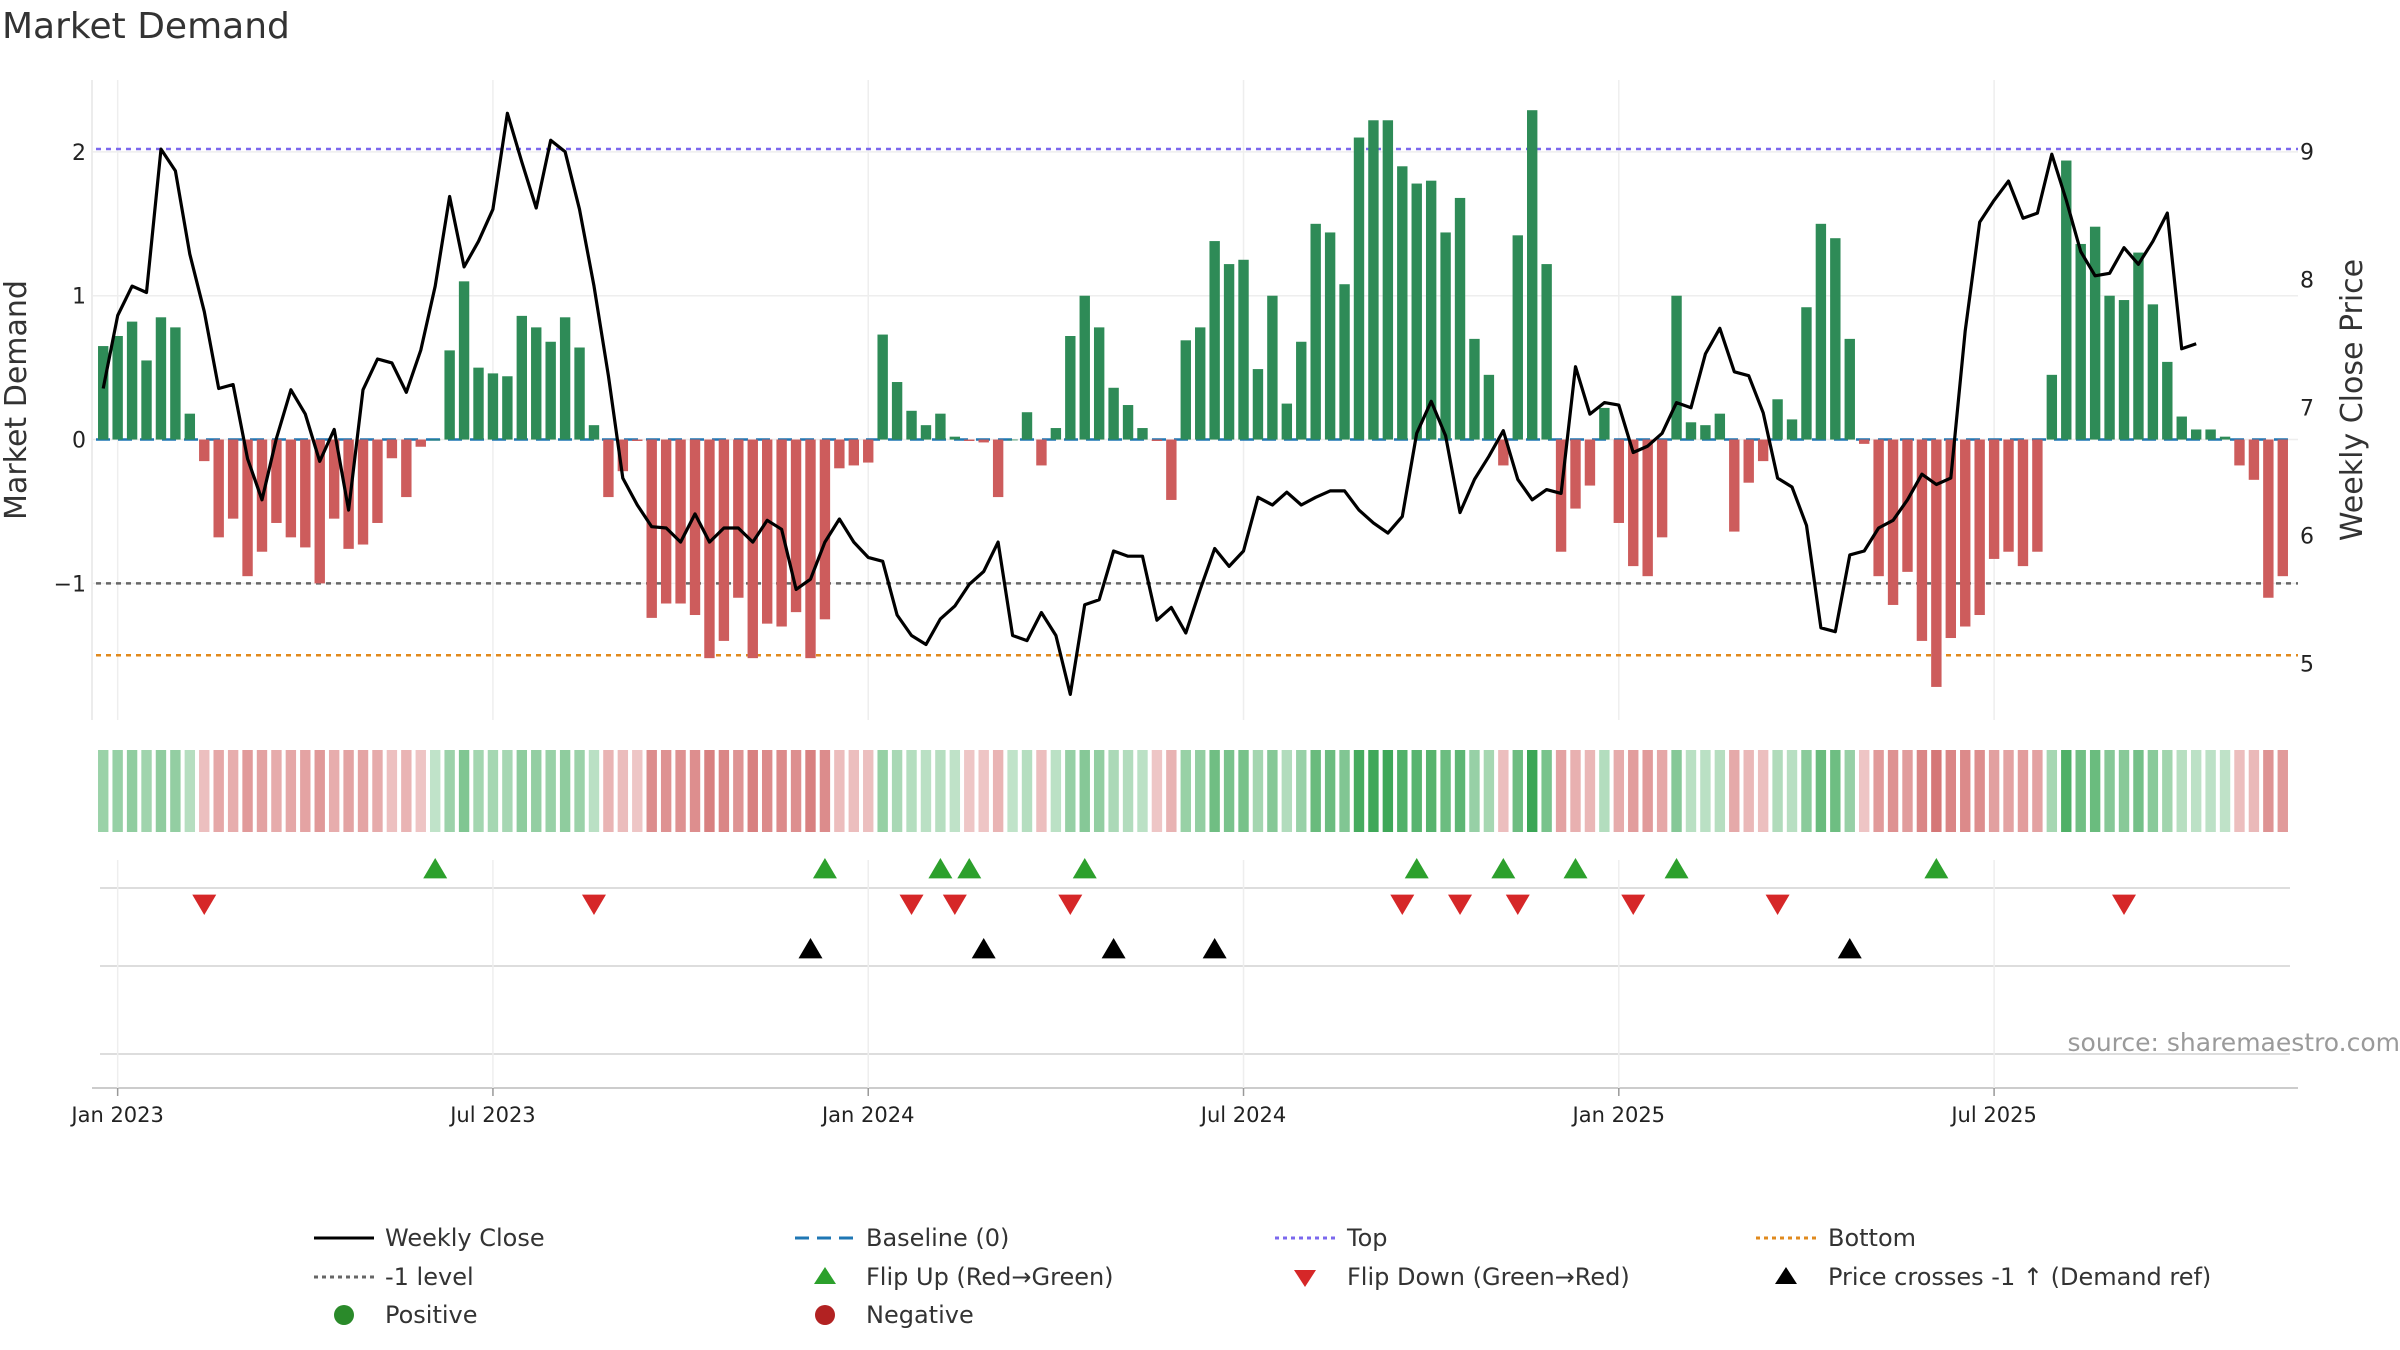 The image size is (2400, 1350). I want to click on x-tick-label: Jan 2024, so click(867, 1115).